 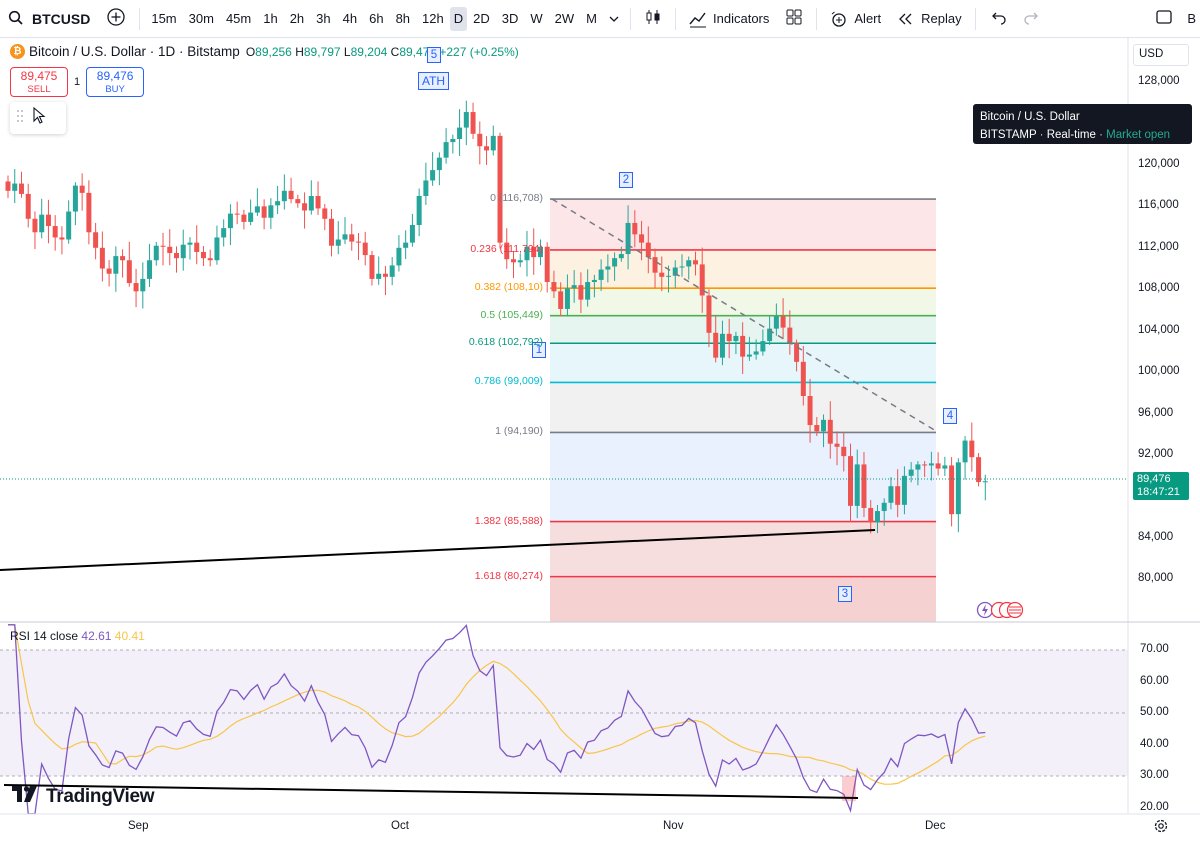 What do you see at coordinates (238, 18) in the screenshot?
I see `interval-45m: 45m` at bounding box center [238, 18].